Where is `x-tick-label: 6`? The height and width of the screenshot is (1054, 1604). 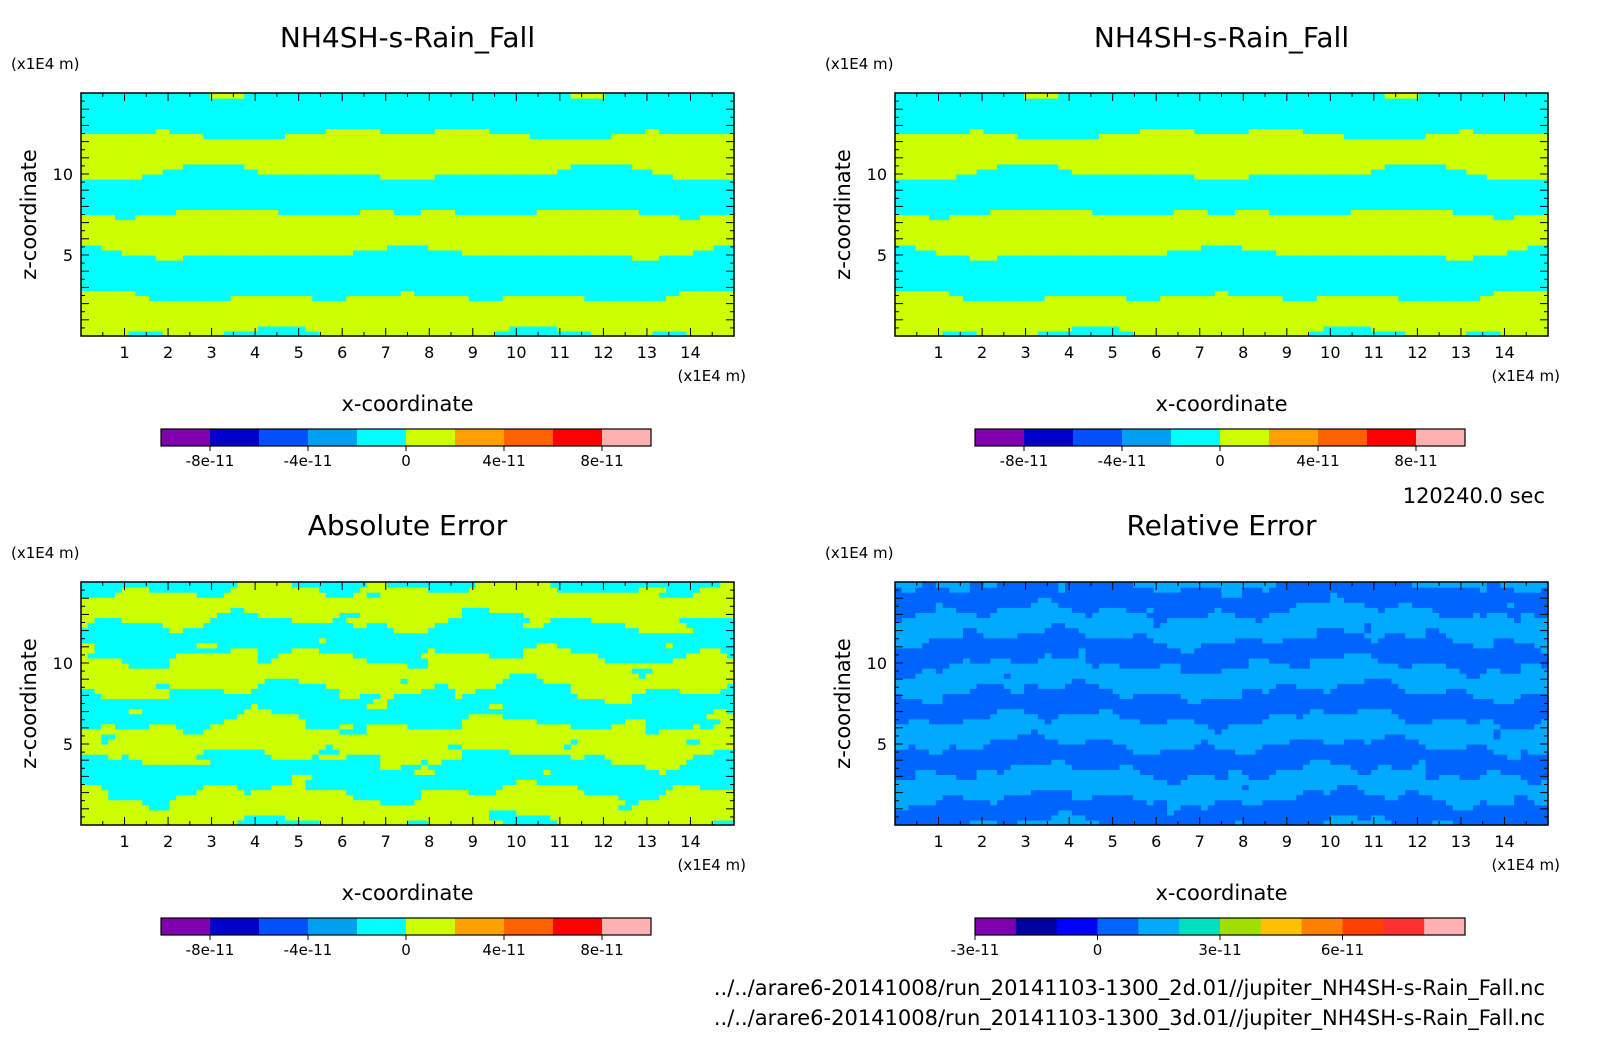
x-tick-label: 6 is located at coordinates (342, 352).